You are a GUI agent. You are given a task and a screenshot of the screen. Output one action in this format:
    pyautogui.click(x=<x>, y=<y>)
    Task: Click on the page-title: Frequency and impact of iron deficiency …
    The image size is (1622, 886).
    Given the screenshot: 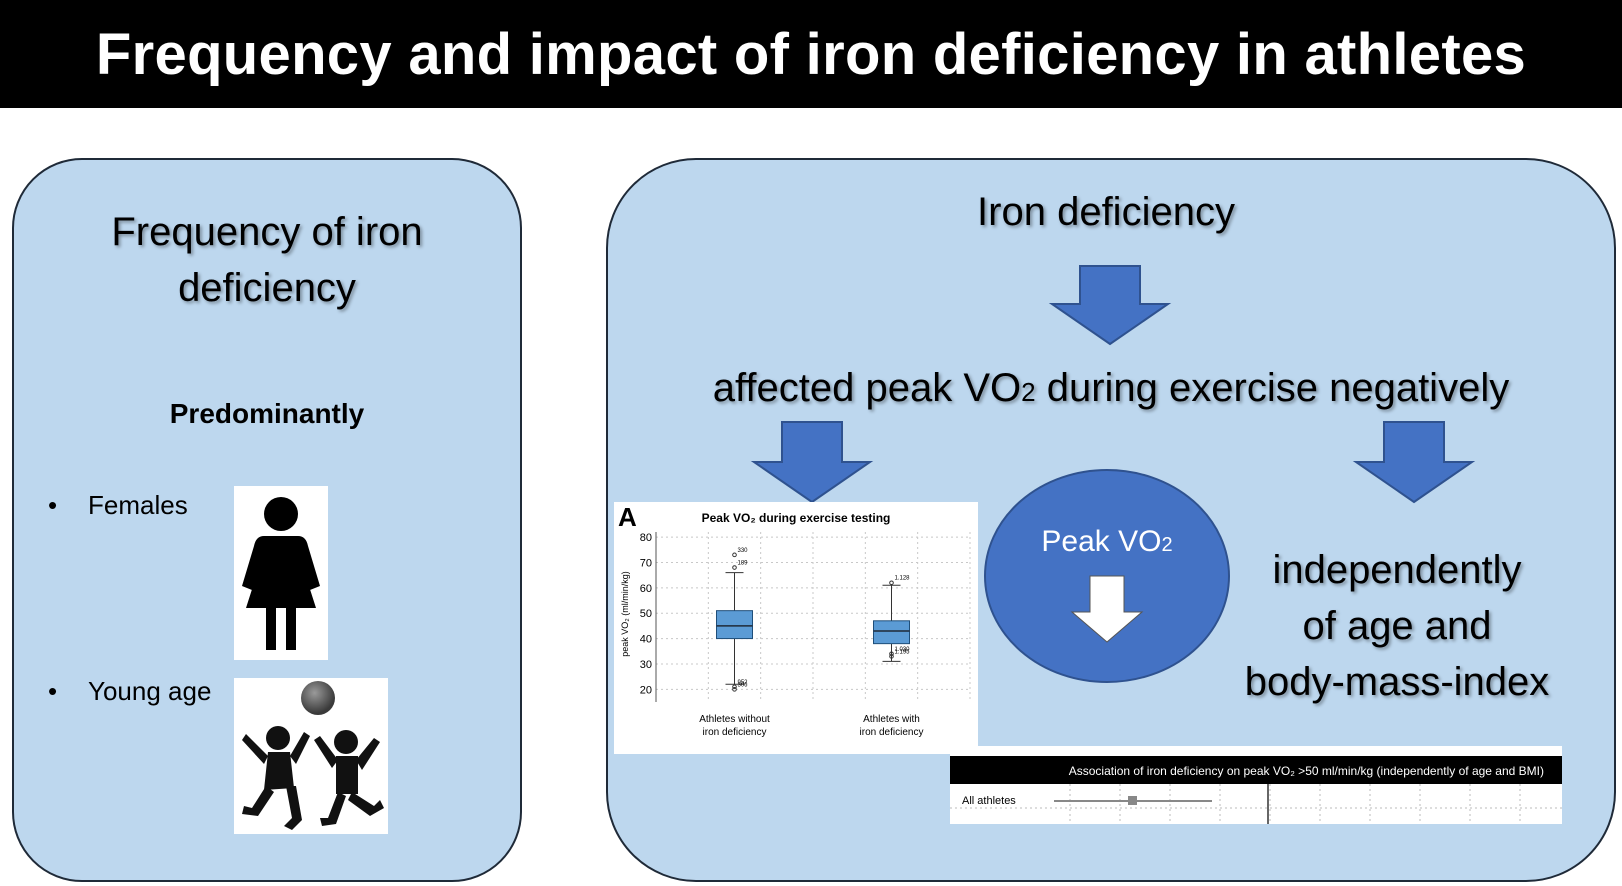 What is the action you would take?
    pyautogui.click(x=811, y=54)
    